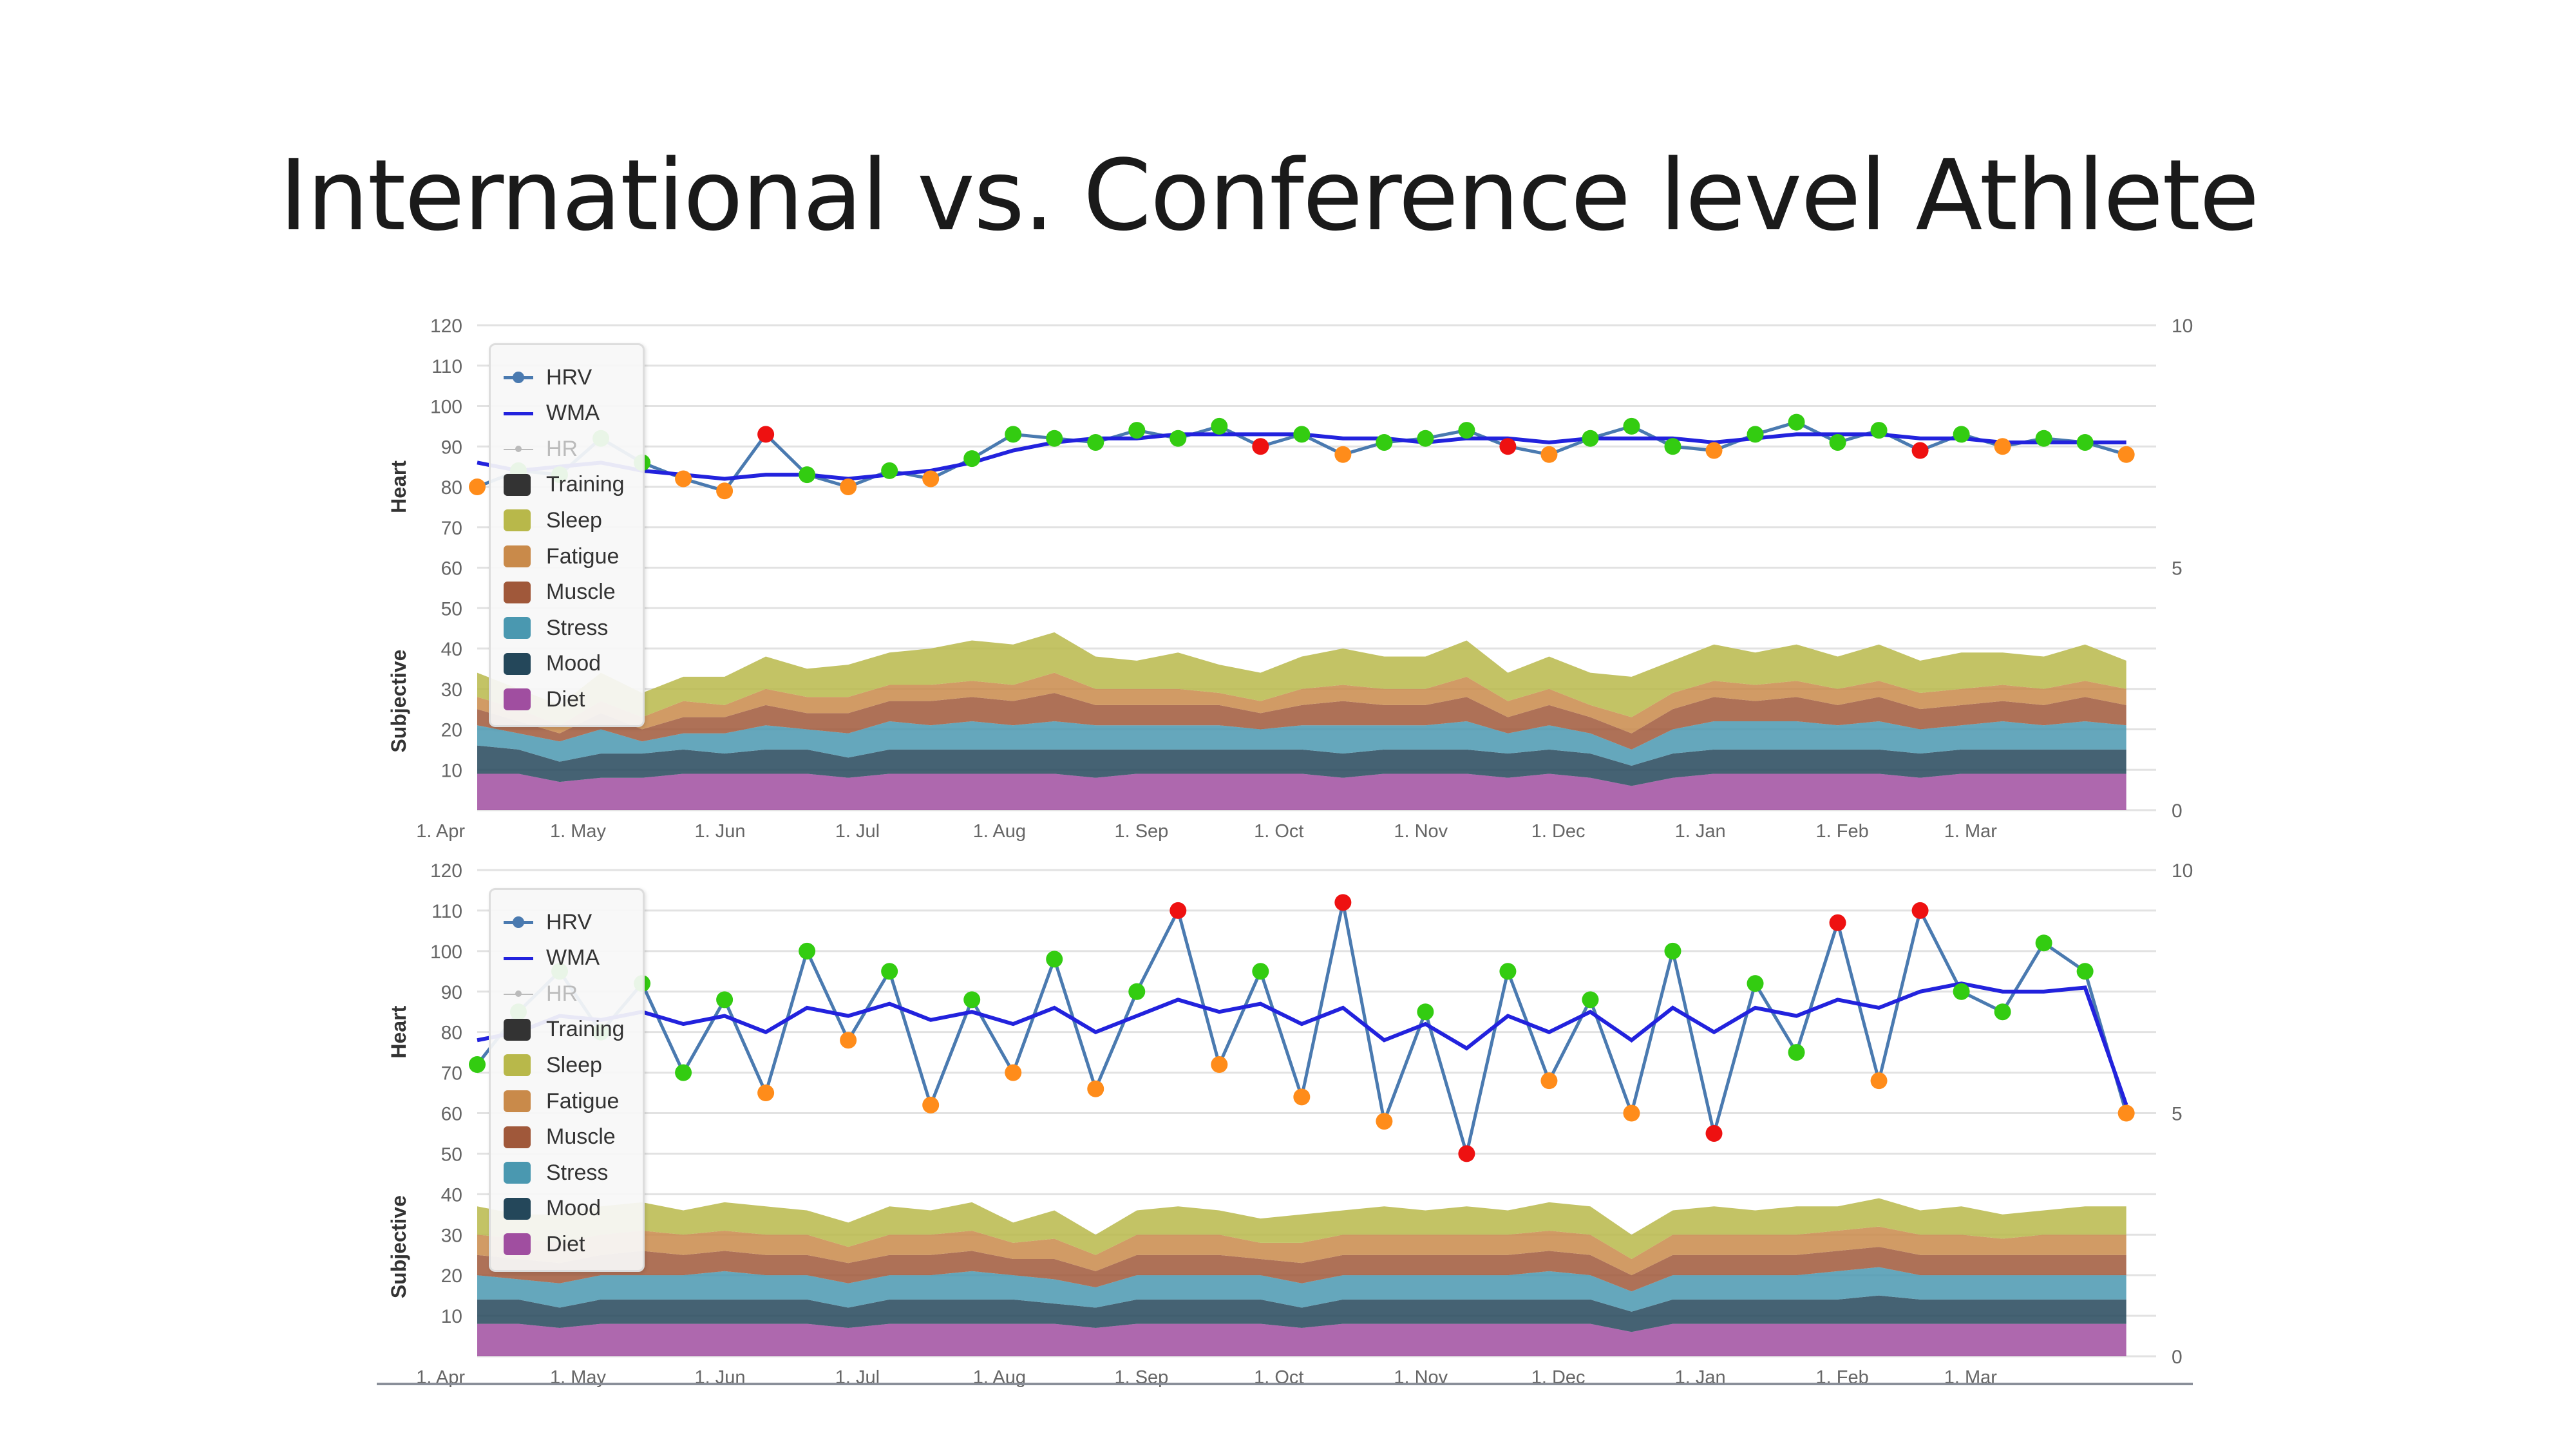 The width and height of the screenshot is (2576, 1449). Describe the element at coordinates (451, 528) in the screenshot. I see `left-tick-label: 70` at that location.